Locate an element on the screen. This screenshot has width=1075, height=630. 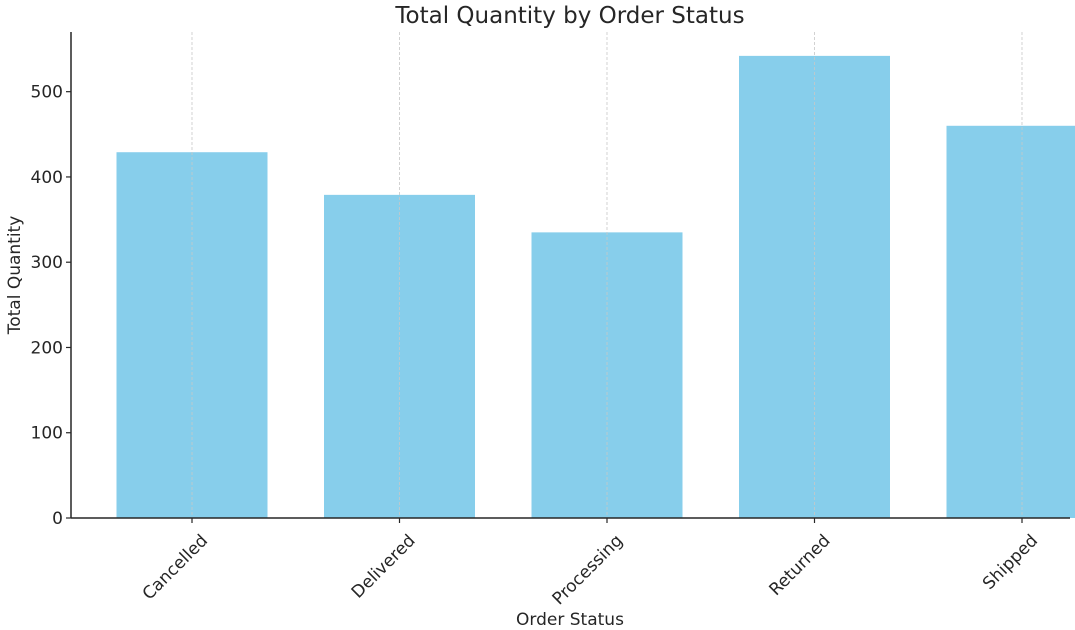
x-tick-label: Returned is located at coordinates (799, 565).